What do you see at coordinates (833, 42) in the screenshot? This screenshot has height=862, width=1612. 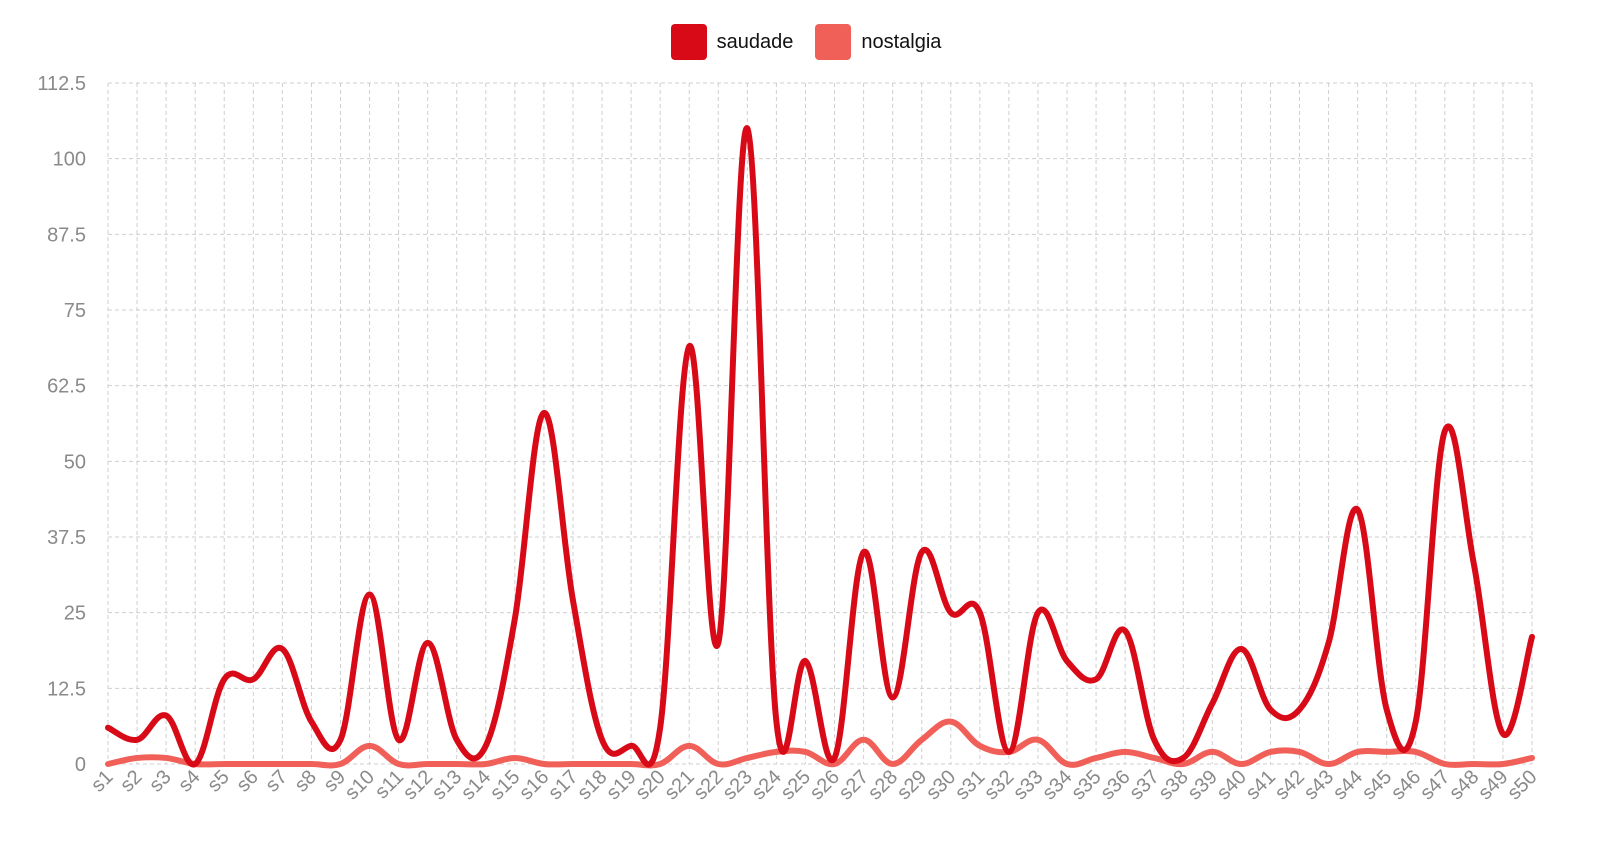 I see `legend-swatch-nostalgia` at bounding box center [833, 42].